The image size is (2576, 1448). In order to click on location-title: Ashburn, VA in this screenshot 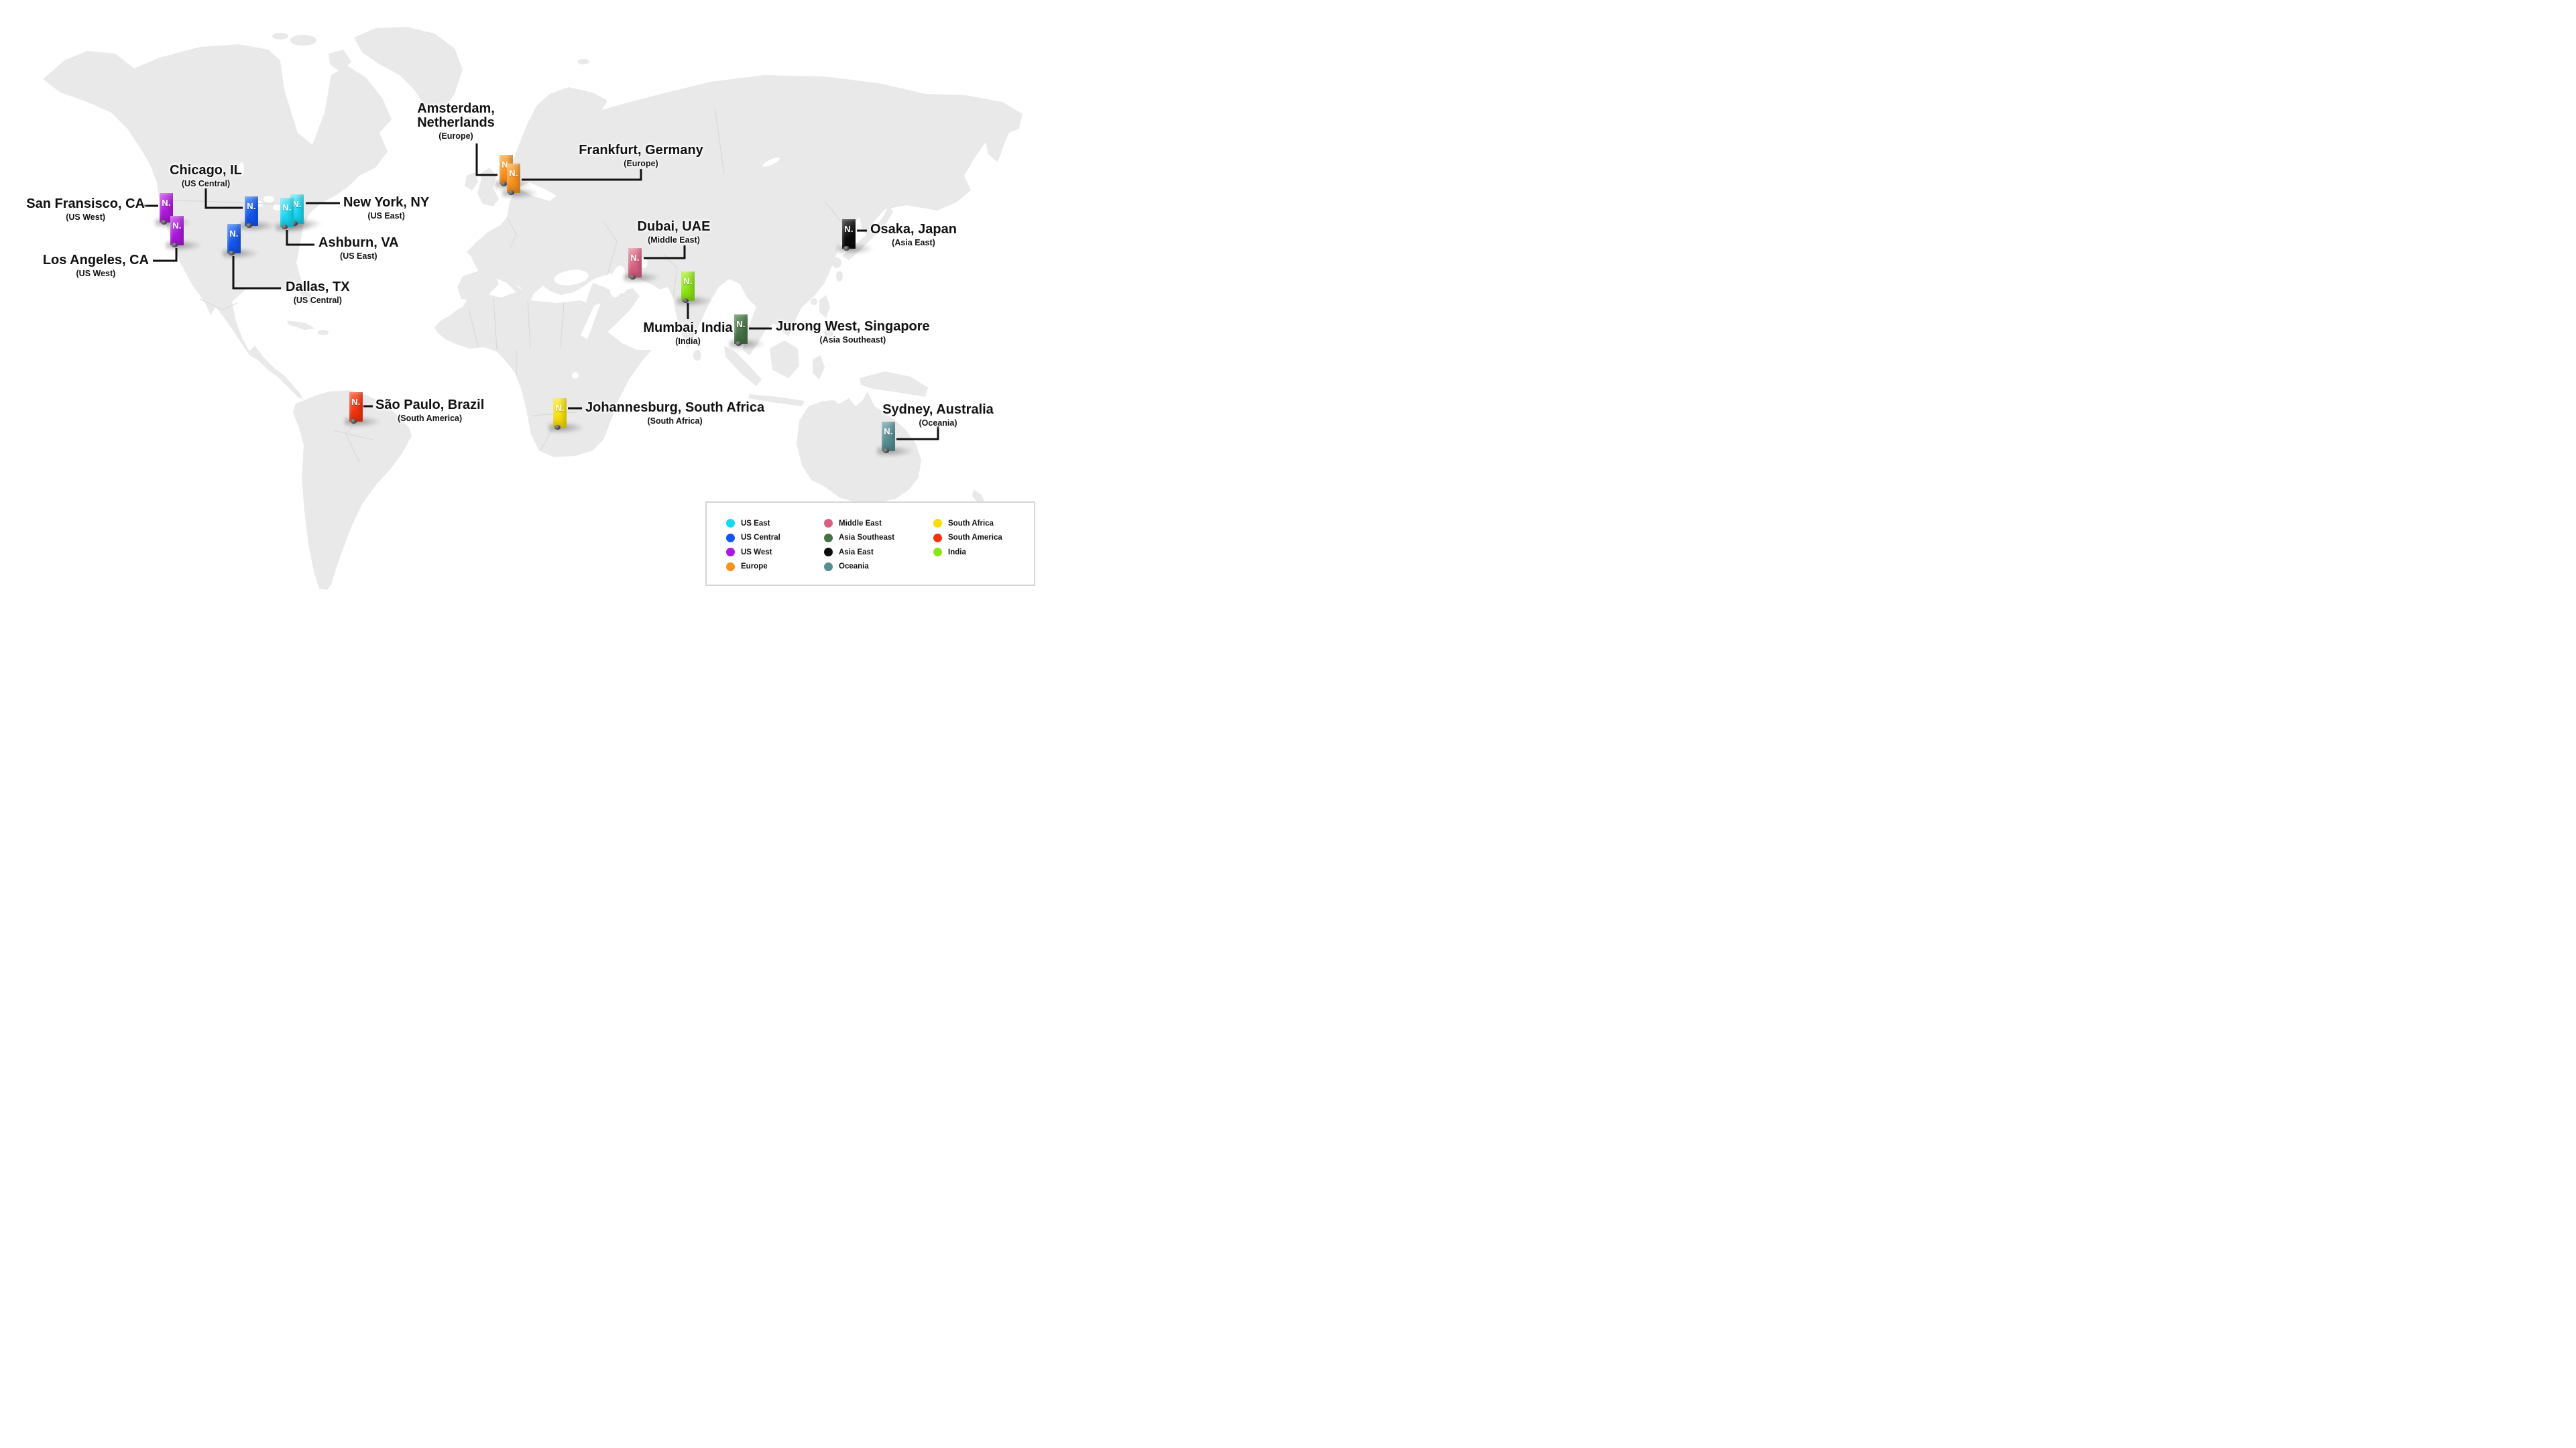, I will do `click(358, 242)`.